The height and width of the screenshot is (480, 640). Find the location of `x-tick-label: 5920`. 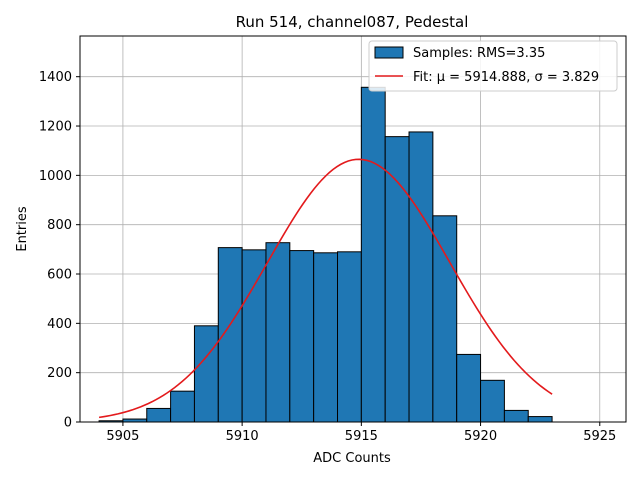

x-tick-label: 5920 is located at coordinates (480, 436).